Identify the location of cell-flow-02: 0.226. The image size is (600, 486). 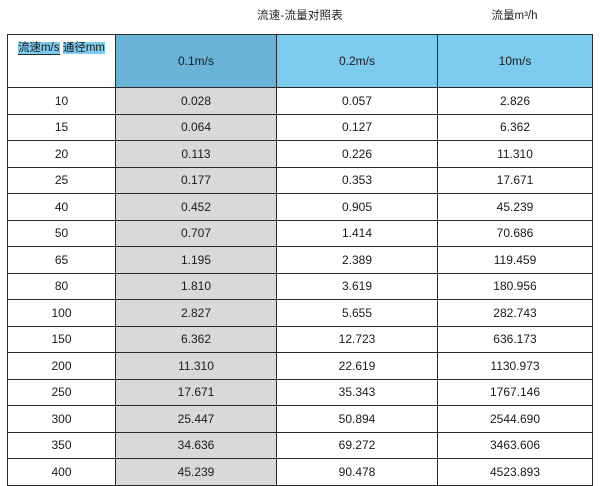
(357, 154).